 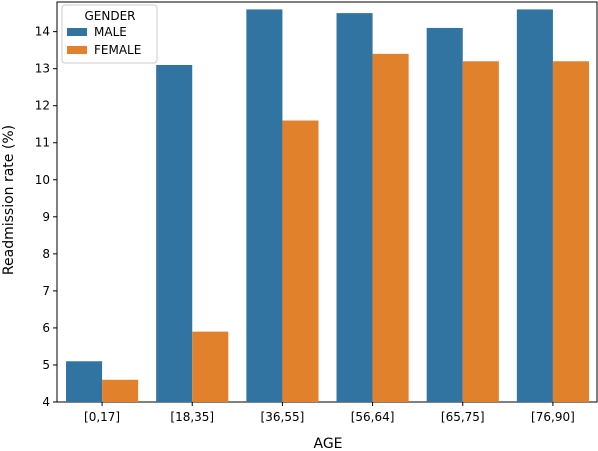 I want to click on y-tick-label: 9, so click(x=46, y=217).